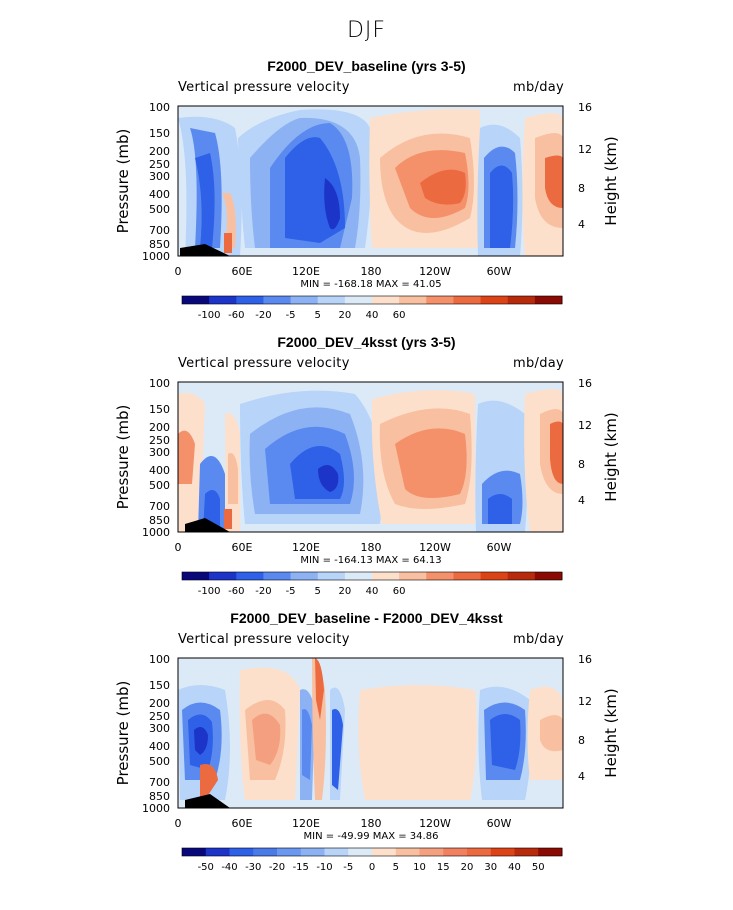  What do you see at coordinates (366, 342) in the screenshot?
I see `panel-title: F2000_DEV_4ksst (yrs 3-5)` at bounding box center [366, 342].